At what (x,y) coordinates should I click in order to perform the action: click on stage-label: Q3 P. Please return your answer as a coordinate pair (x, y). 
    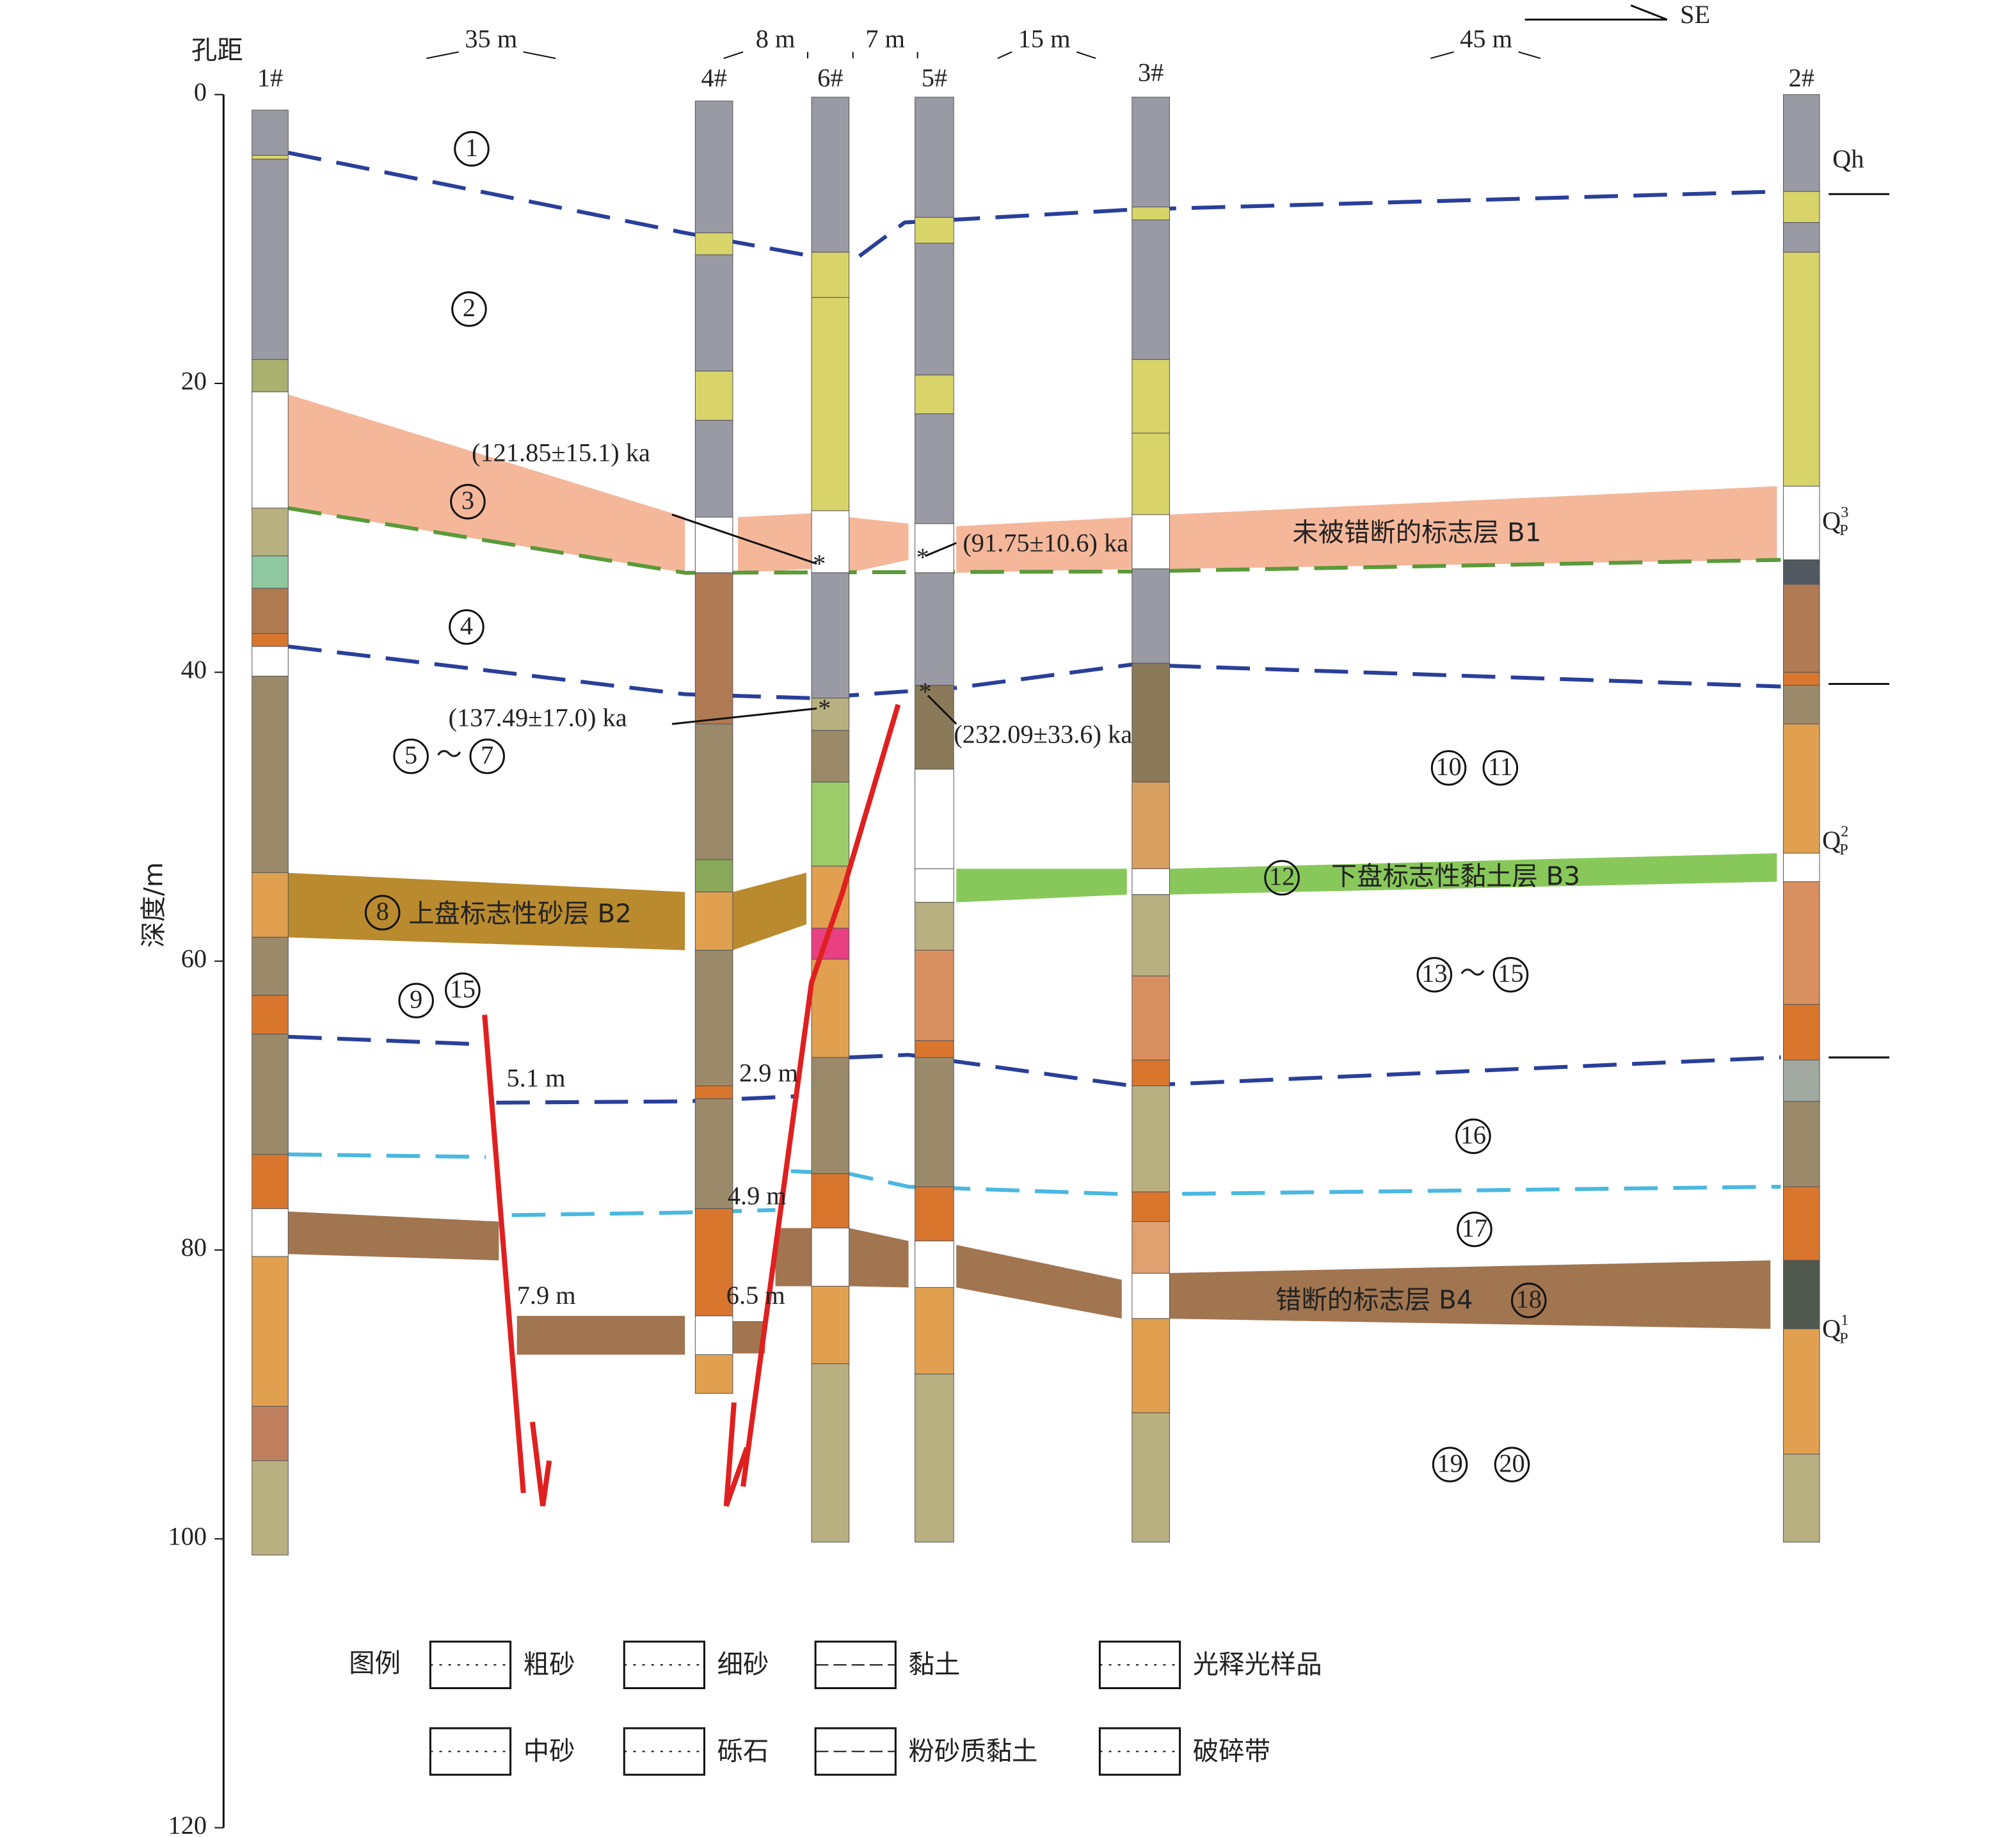
    Looking at the image, I should click on (1835, 521).